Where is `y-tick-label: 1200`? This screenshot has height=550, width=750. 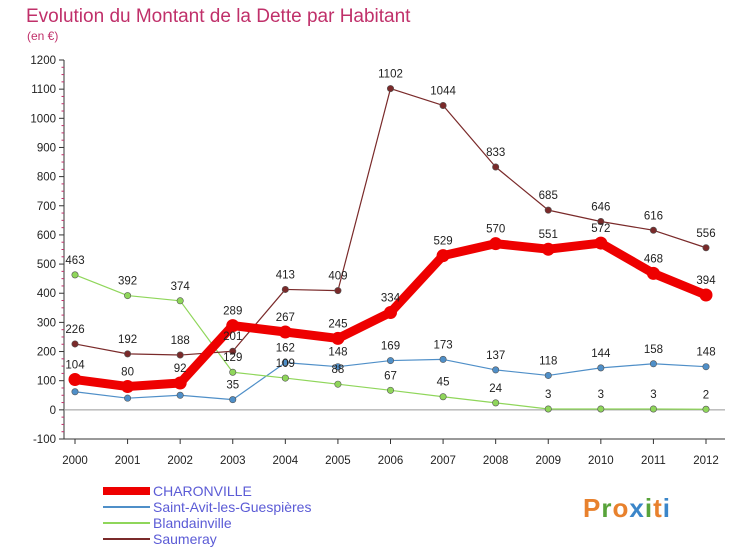
y-tick-label: 1200 is located at coordinates (43, 61).